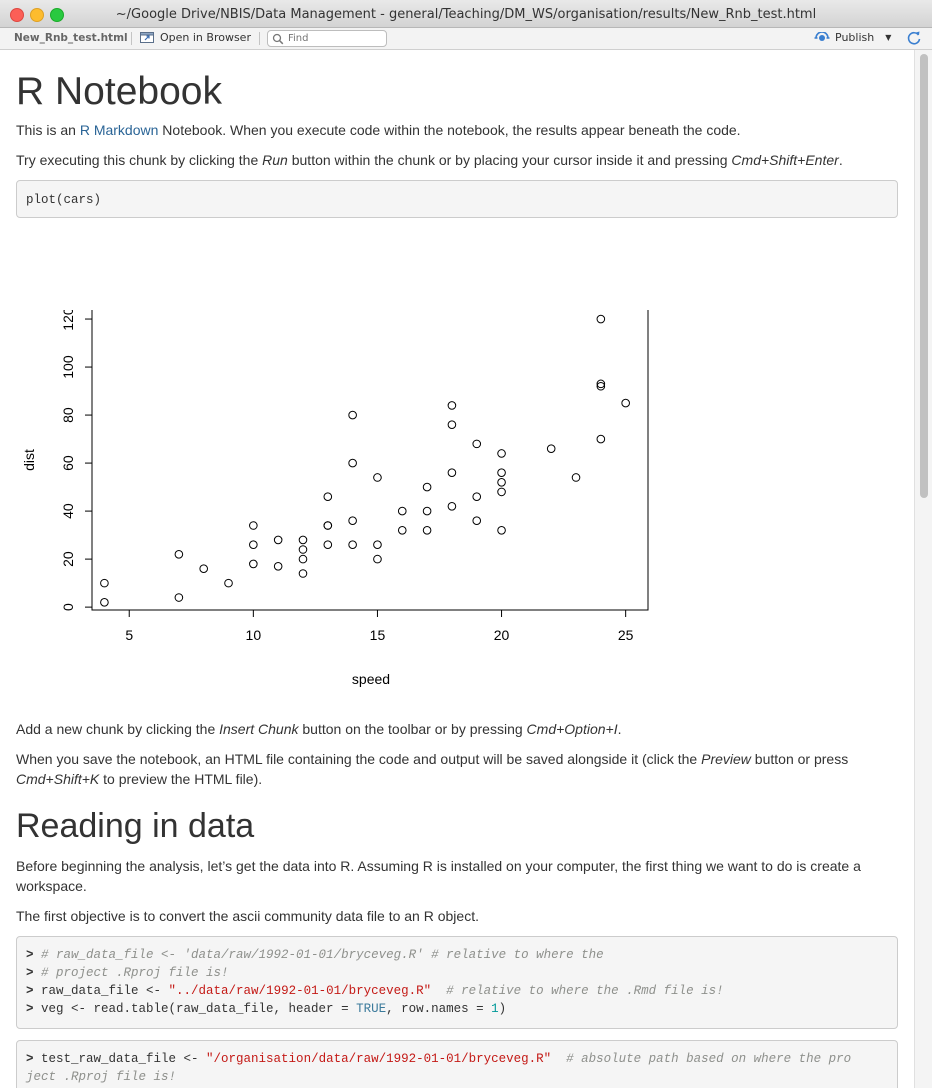 This screenshot has height=1088, width=932. What do you see at coordinates (300, 991) in the screenshot?
I see `code-string: "../data/raw/1992-01-01/bryceveg.R"` at bounding box center [300, 991].